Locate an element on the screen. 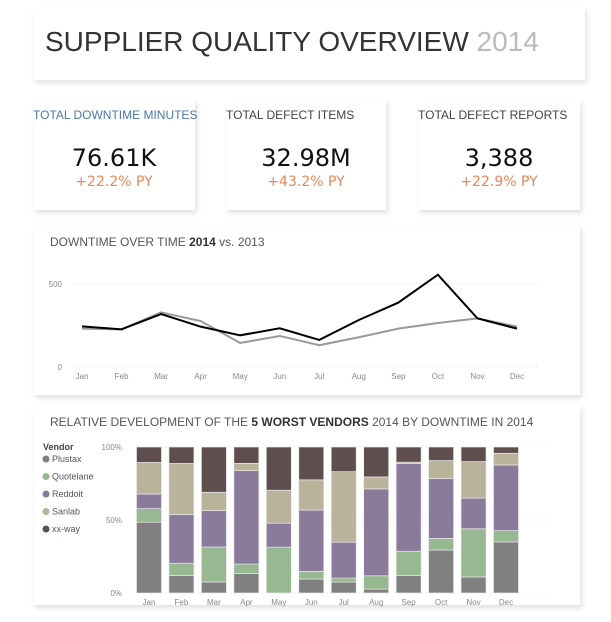 The image size is (611, 622). bar-xx-way-Aug is located at coordinates (376, 462).